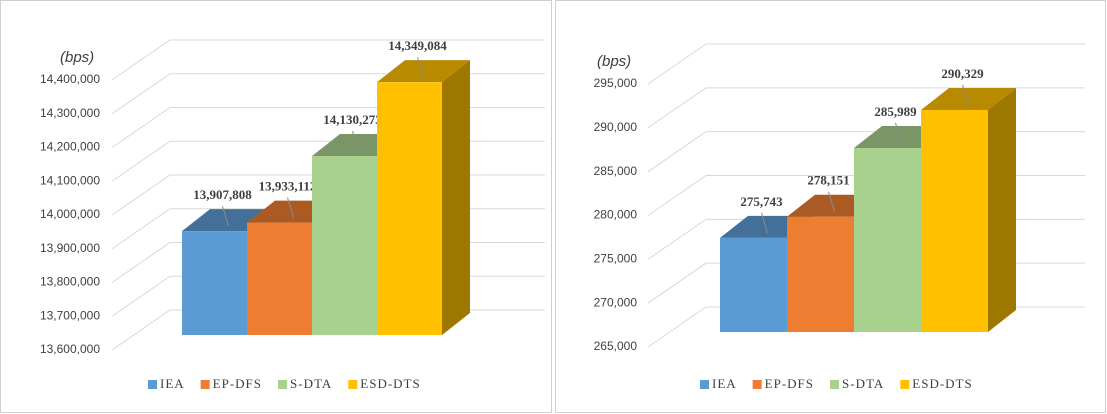 Image resolution: width=1107 pixels, height=414 pixels. What do you see at coordinates (616, 127) in the screenshot?
I see `y-tick-label: 290,000` at bounding box center [616, 127].